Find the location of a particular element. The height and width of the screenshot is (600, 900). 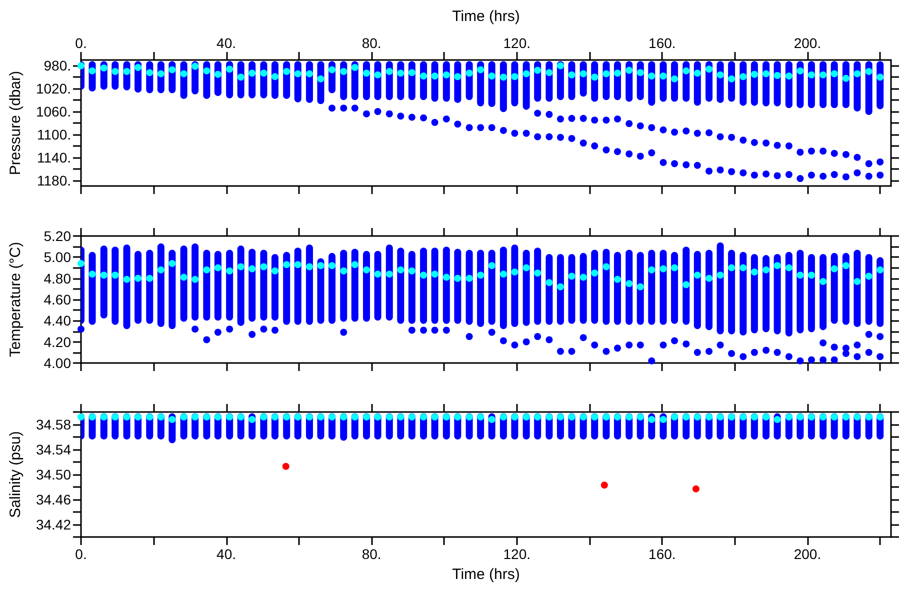

x2-tick-label: 200. is located at coordinates (808, 43).